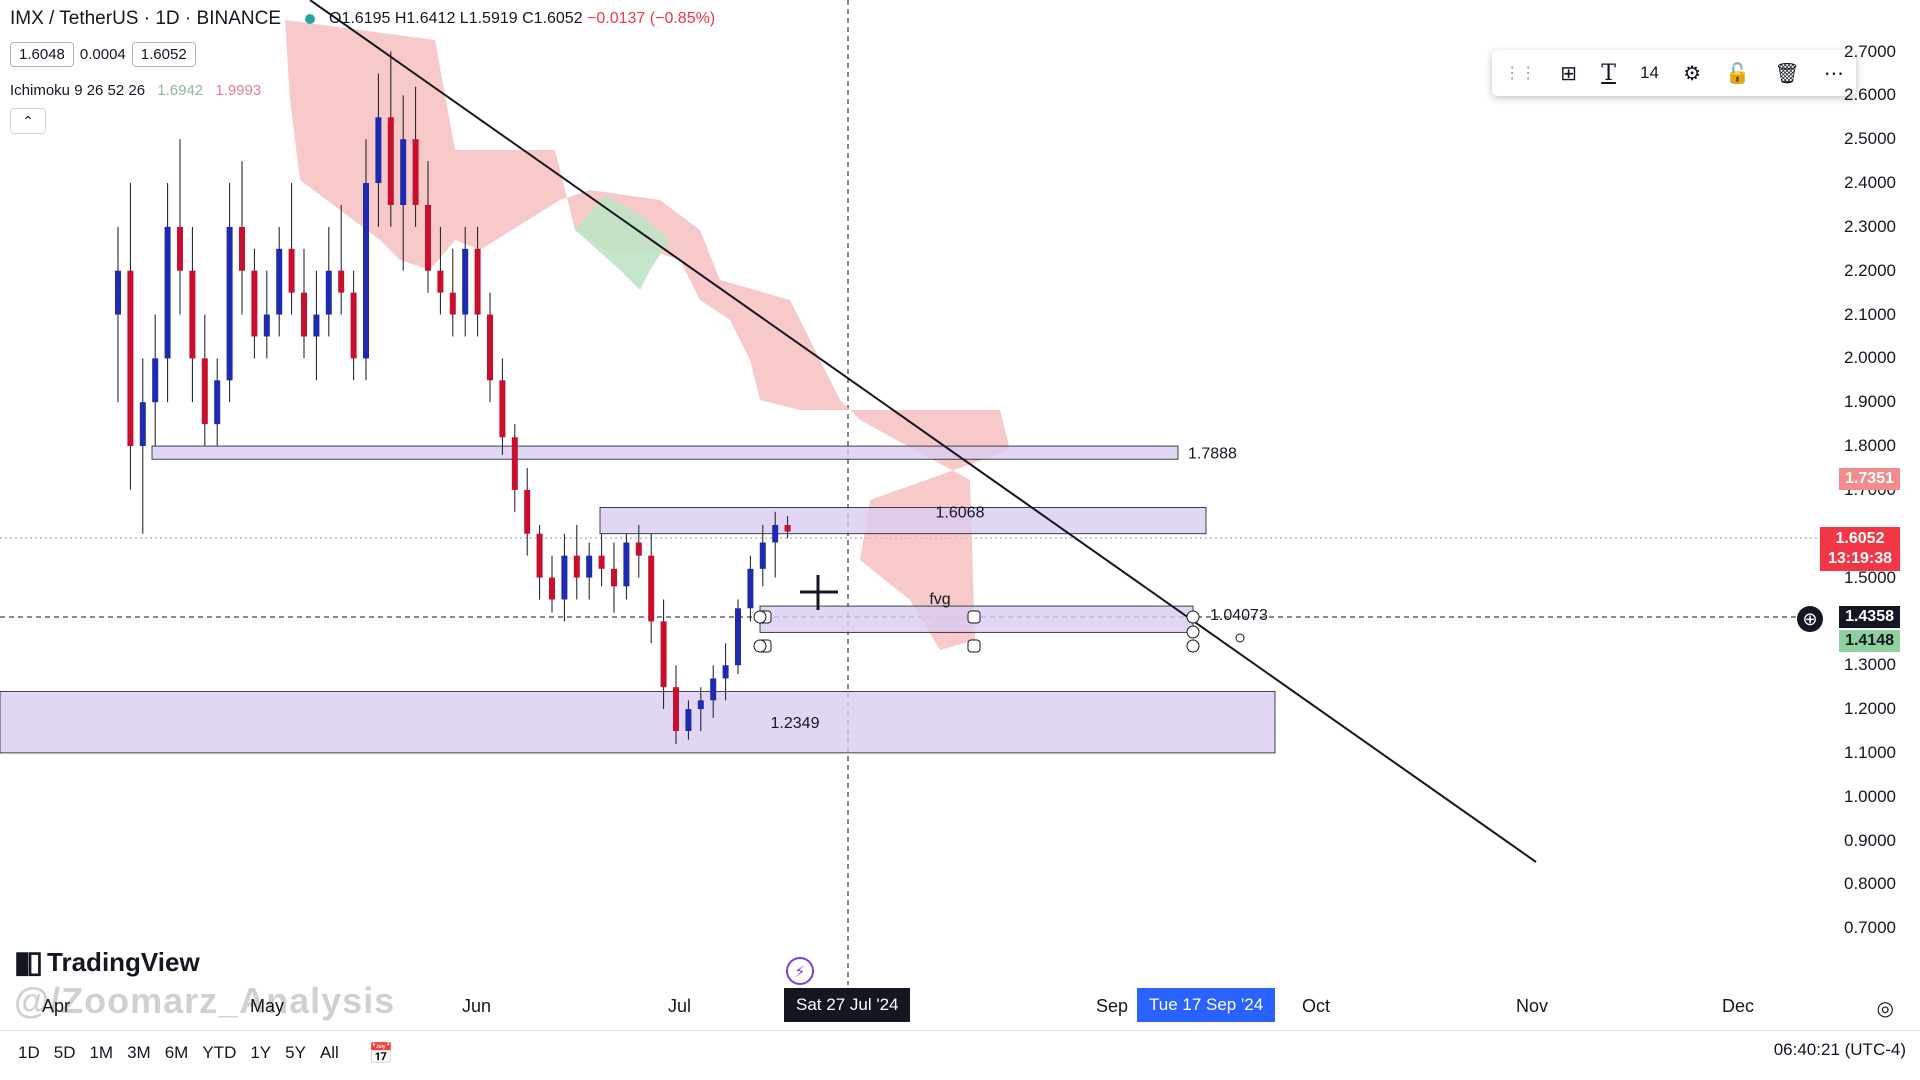 This screenshot has height=1080, width=1920. I want to click on more-icon: ⋯, so click(1833, 73).